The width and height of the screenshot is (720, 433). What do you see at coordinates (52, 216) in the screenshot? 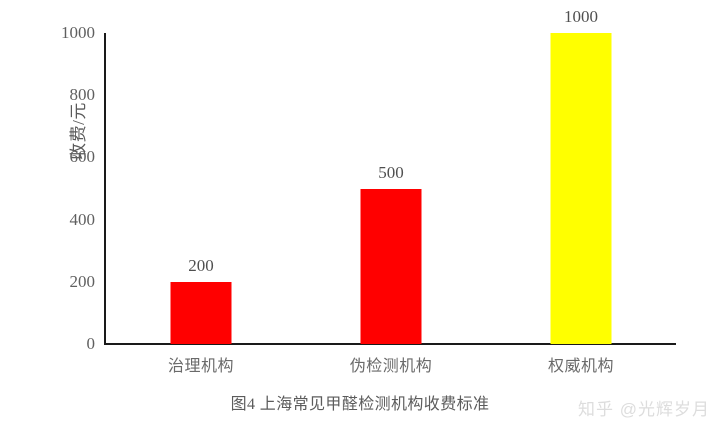
I see `y-axis-tick-labels: 0 200 400 600 800 1000` at bounding box center [52, 216].